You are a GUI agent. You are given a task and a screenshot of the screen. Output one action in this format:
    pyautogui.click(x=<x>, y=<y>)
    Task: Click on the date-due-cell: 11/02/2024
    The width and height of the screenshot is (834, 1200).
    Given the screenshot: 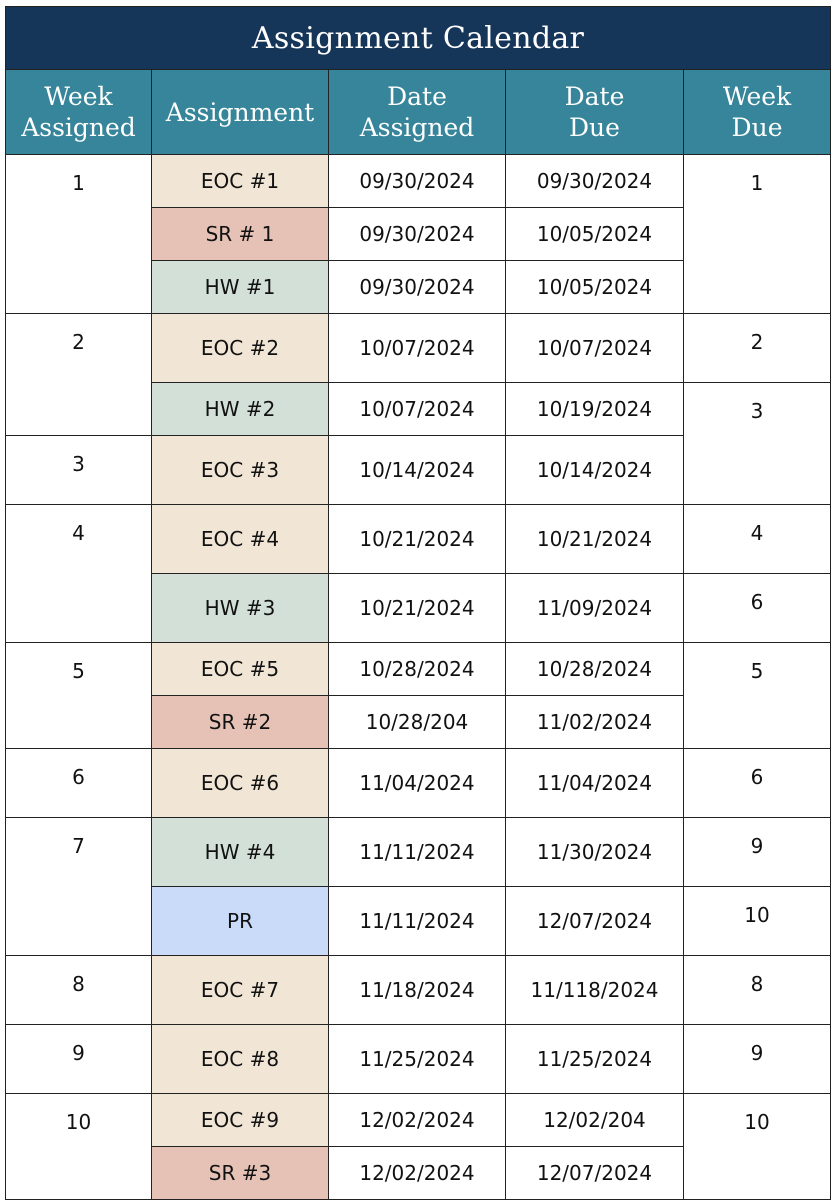 What is the action you would take?
    pyautogui.click(x=594, y=722)
    